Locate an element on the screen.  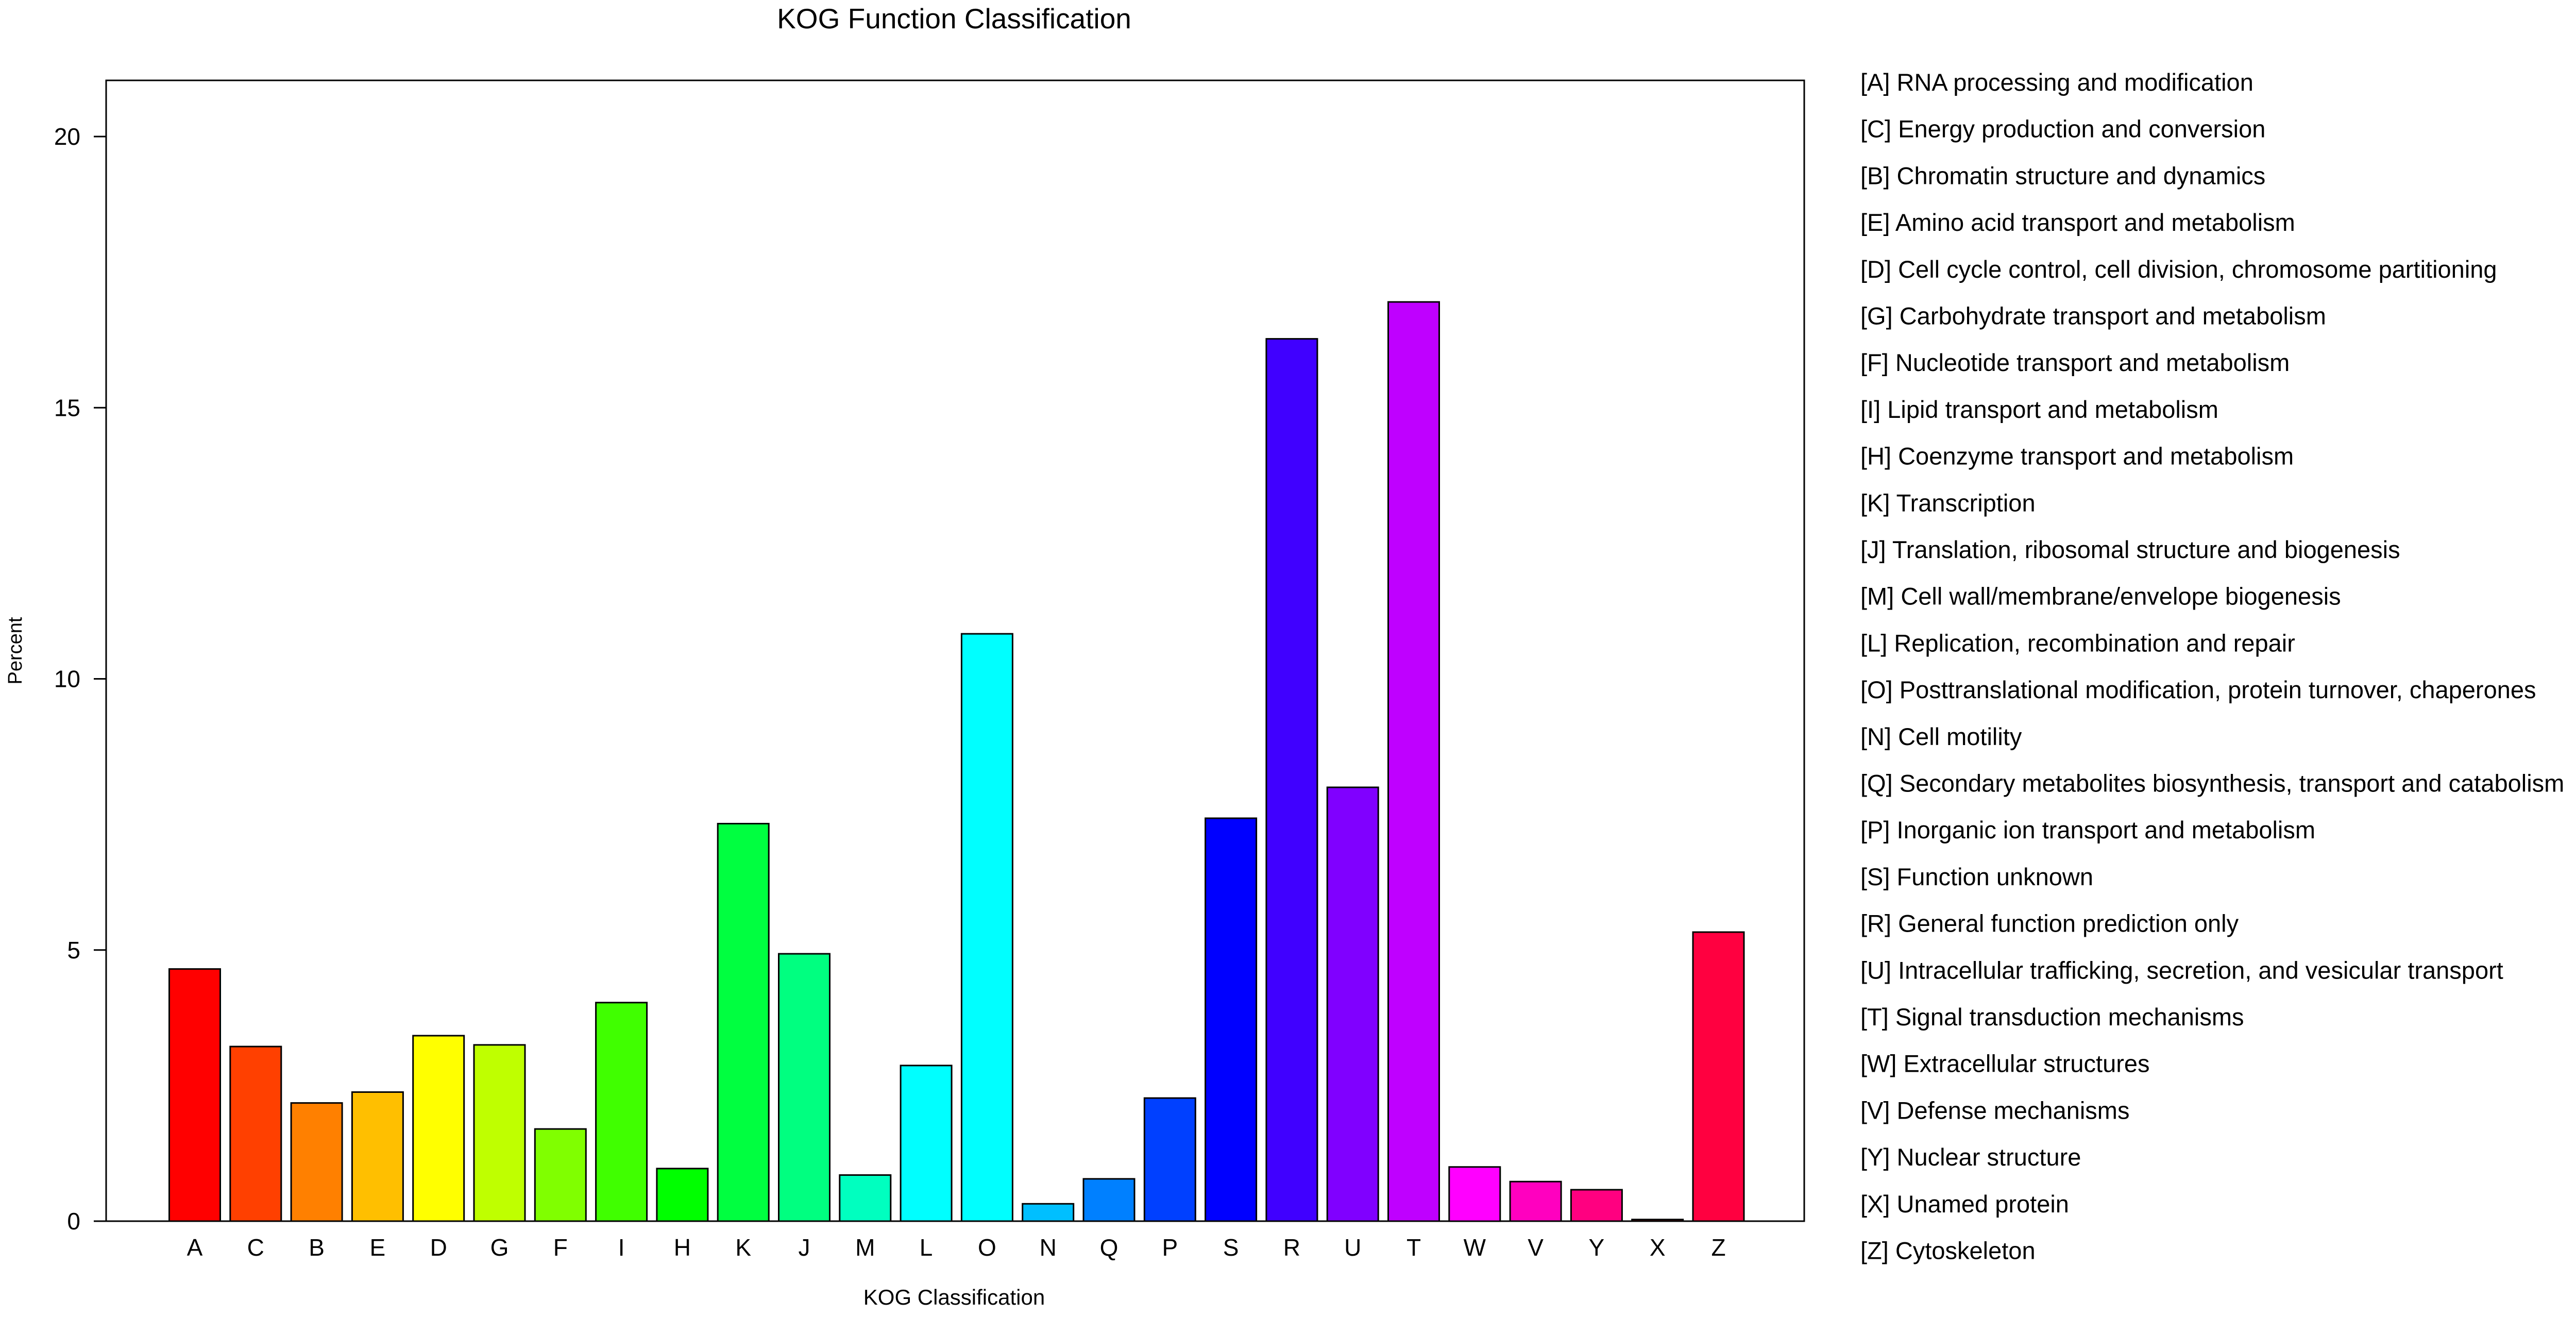
x-tick-label: U is located at coordinates (1352, 1248).